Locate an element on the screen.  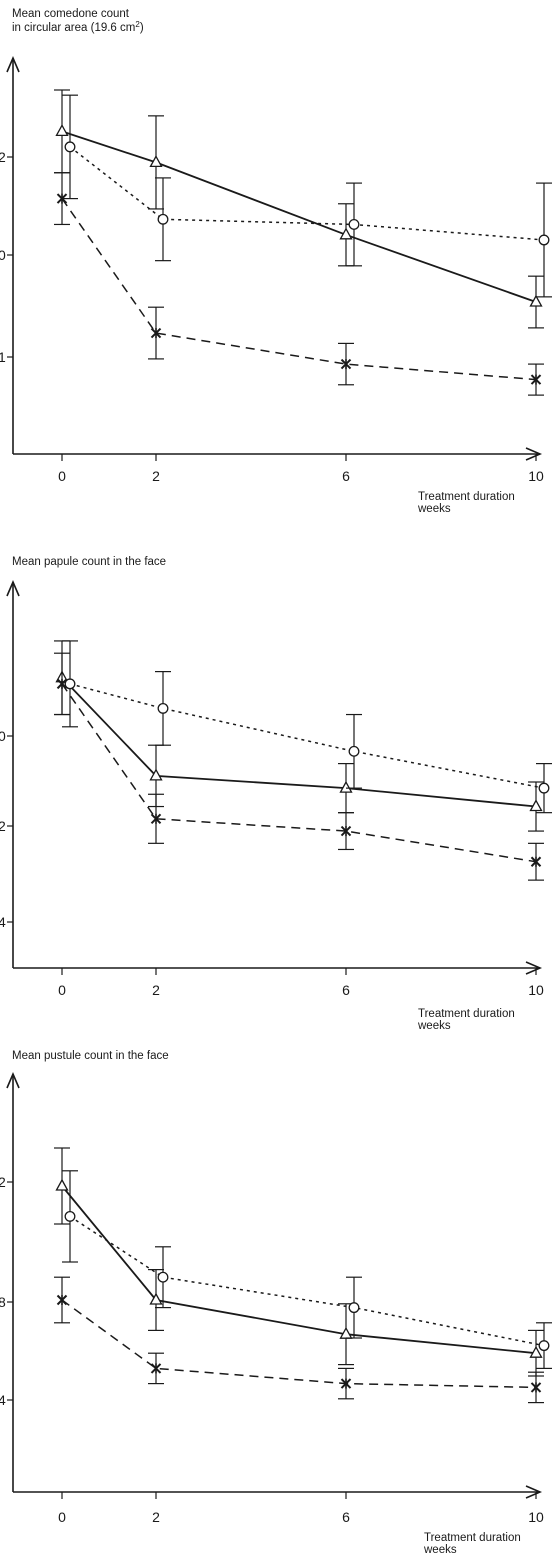
y-axis-label-tail: ) is located at coordinates (142, 28).